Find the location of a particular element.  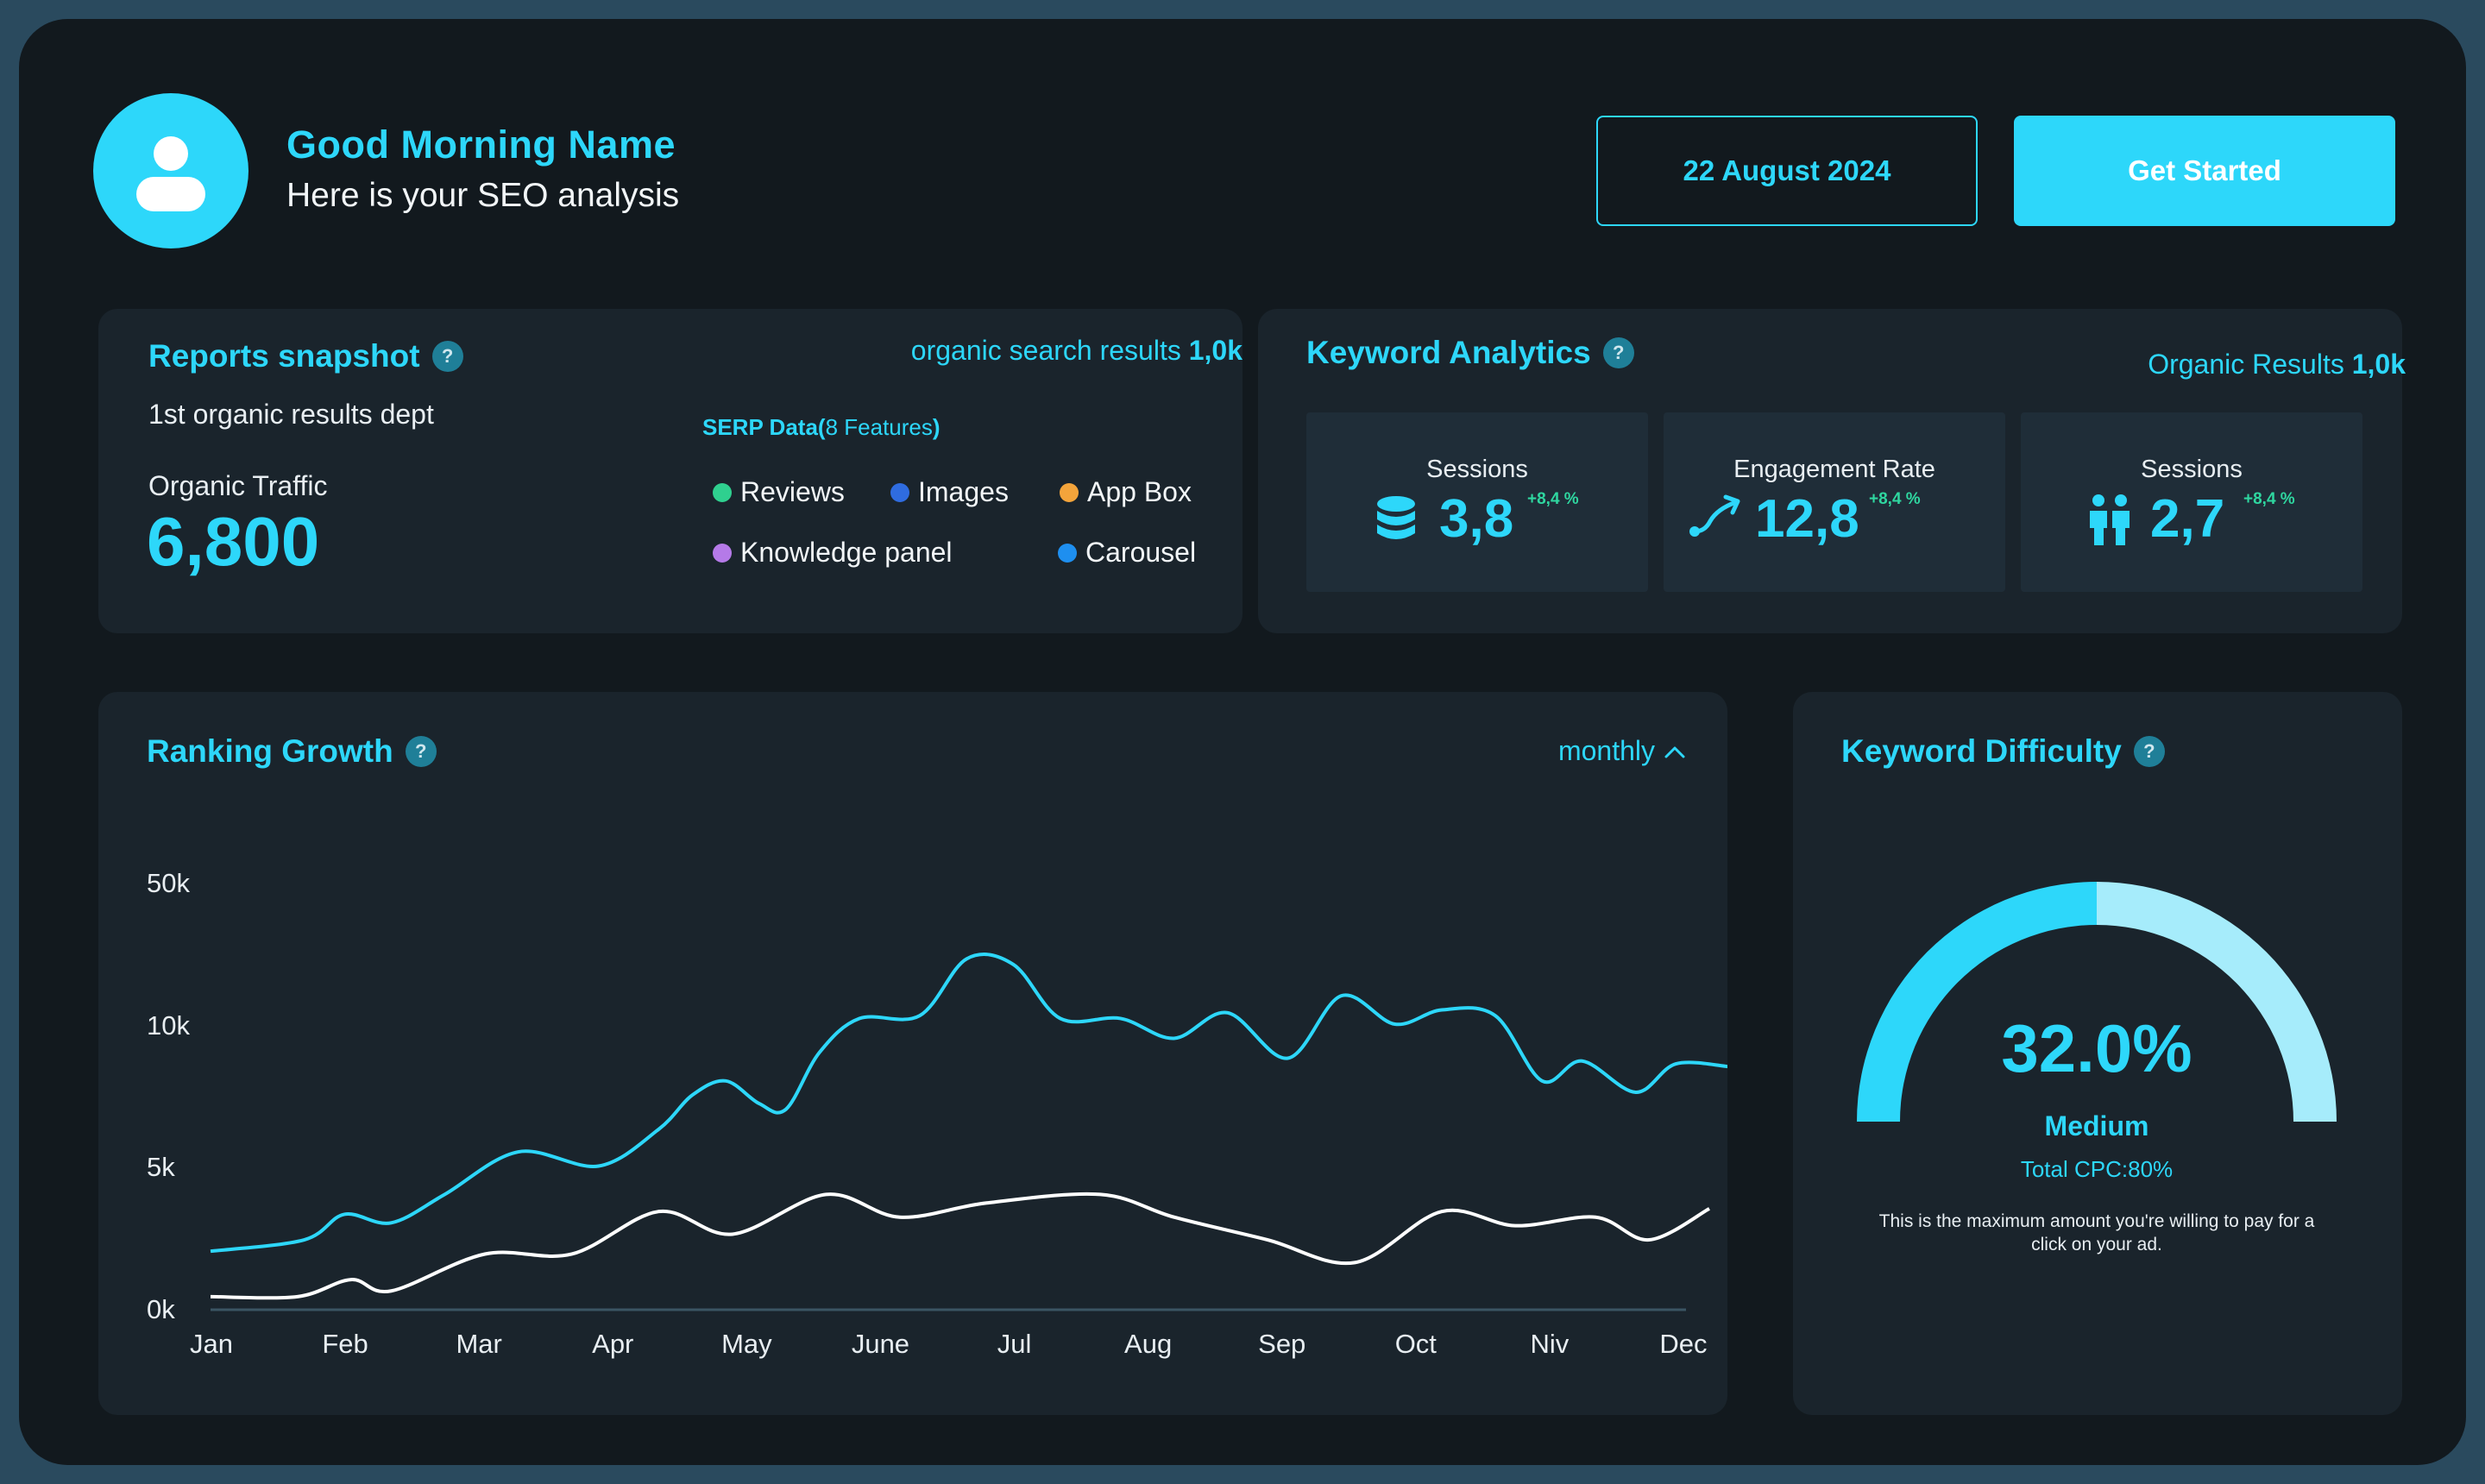

metric-label: Engagement Rate is located at coordinates (1834, 470).